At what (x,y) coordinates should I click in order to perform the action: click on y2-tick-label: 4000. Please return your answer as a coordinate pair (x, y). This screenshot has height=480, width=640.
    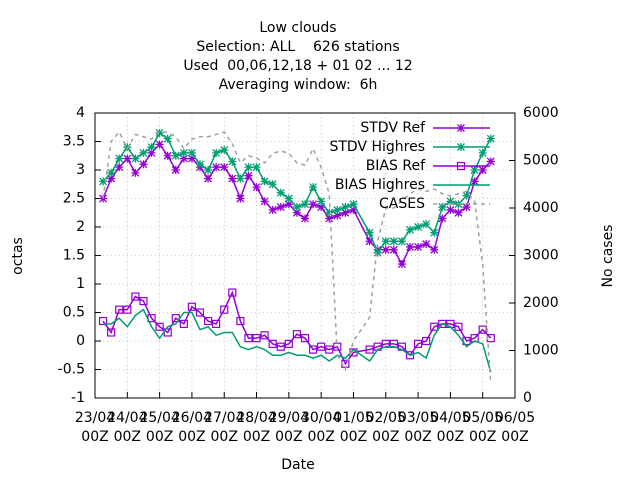
    Looking at the image, I should click on (541, 208).